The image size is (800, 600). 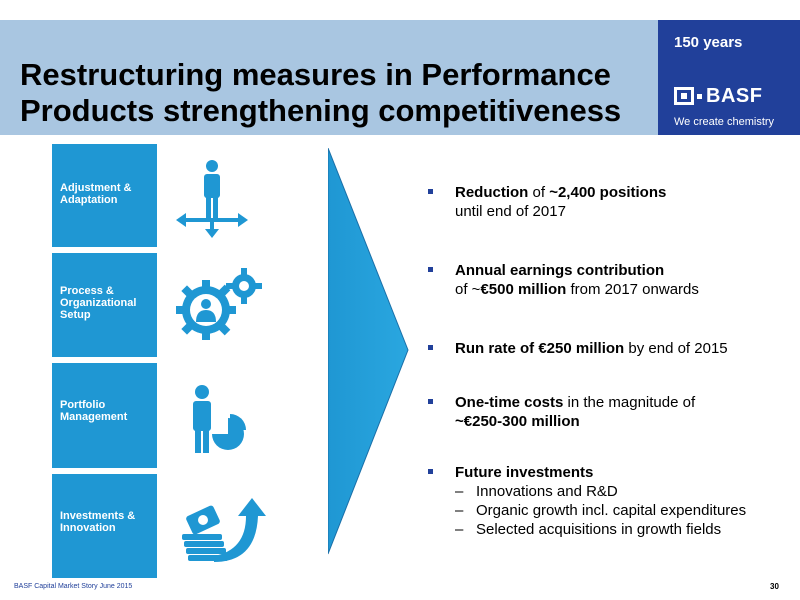 What do you see at coordinates (94, 417) in the screenshot?
I see `lever-label: Management` at bounding box center [94, 417].